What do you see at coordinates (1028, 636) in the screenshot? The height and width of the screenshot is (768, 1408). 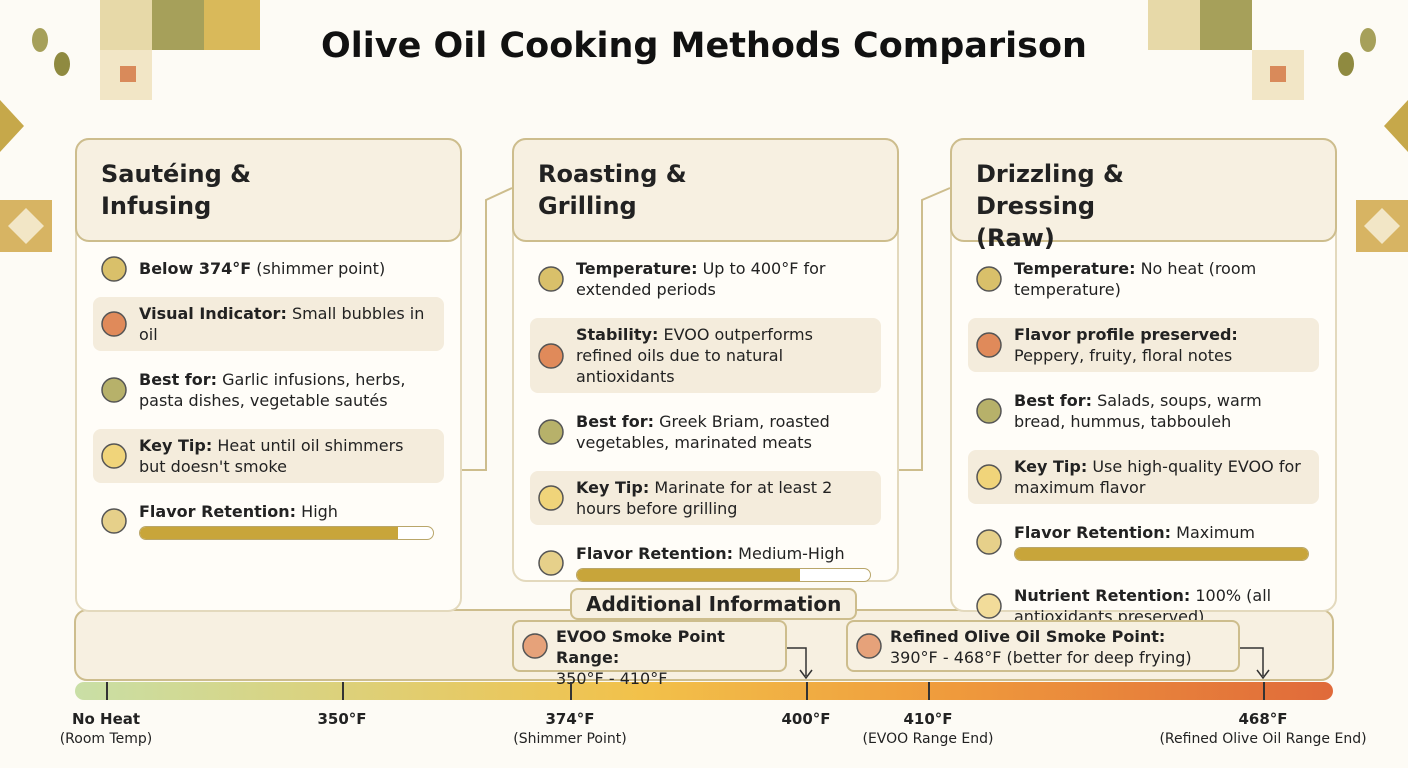 I see `callout-label: Refined Olive Oil Smoke Point:` at bounding box center [1028, 636].